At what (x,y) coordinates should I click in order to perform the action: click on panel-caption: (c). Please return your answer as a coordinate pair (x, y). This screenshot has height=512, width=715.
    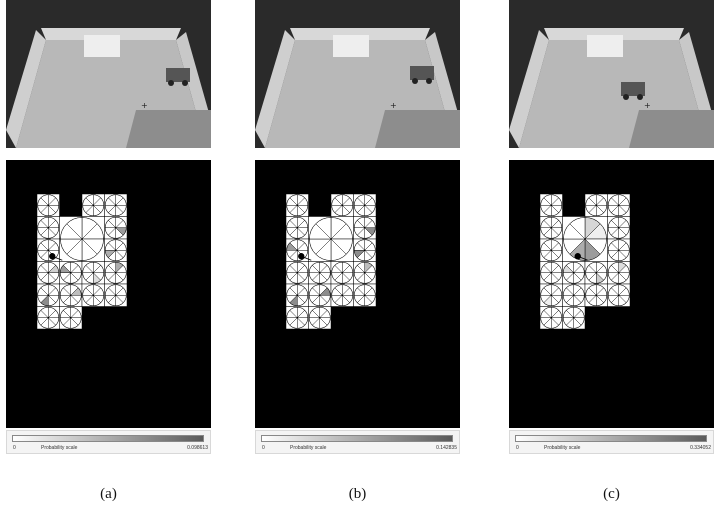
    Looking at the image, I should click on (611, 494).